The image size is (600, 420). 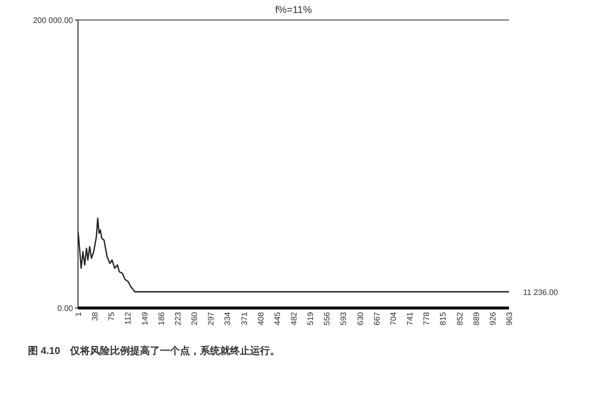 What do you see at coordinates (509, 318) in the screenshot?
I see `x-tick-label: 963` at bounding box center [509, 318].